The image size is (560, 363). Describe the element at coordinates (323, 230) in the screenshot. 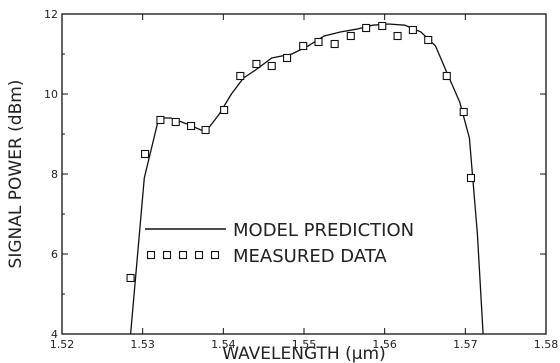

I see `legend-label-model: MODEL PREDICTION` at that location.